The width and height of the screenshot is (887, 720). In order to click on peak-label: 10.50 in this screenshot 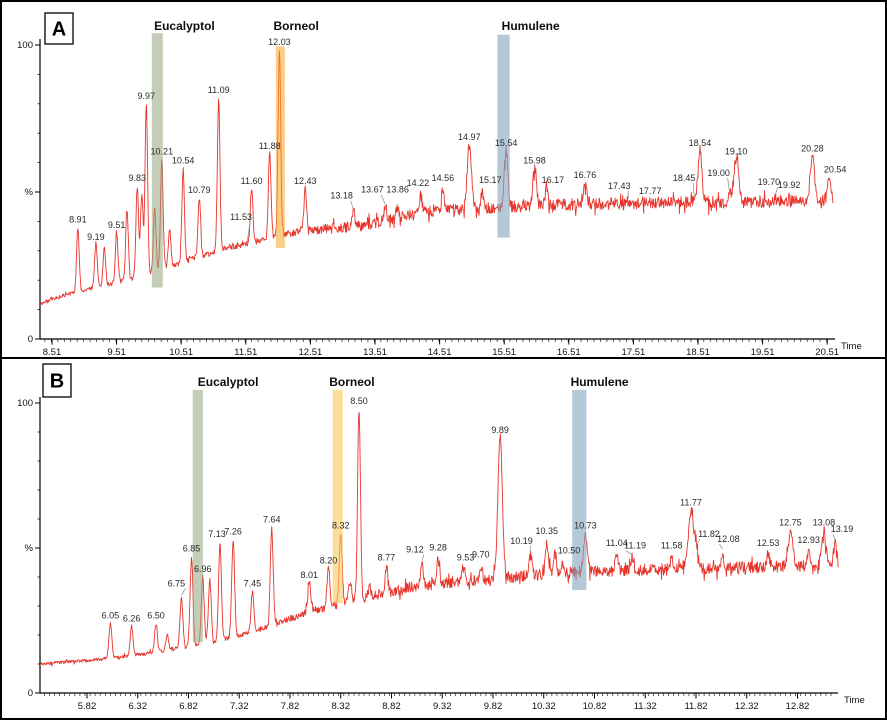, I will do `click(569, 551)`.